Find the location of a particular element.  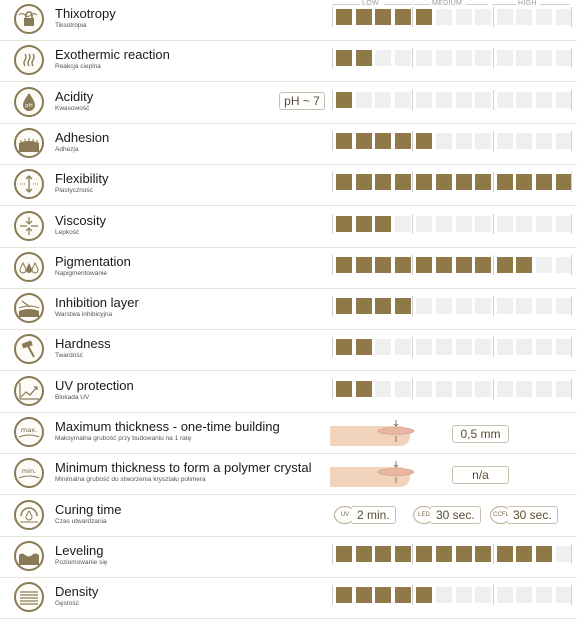

property-title: Leveling is located at coordinates (79, 550).